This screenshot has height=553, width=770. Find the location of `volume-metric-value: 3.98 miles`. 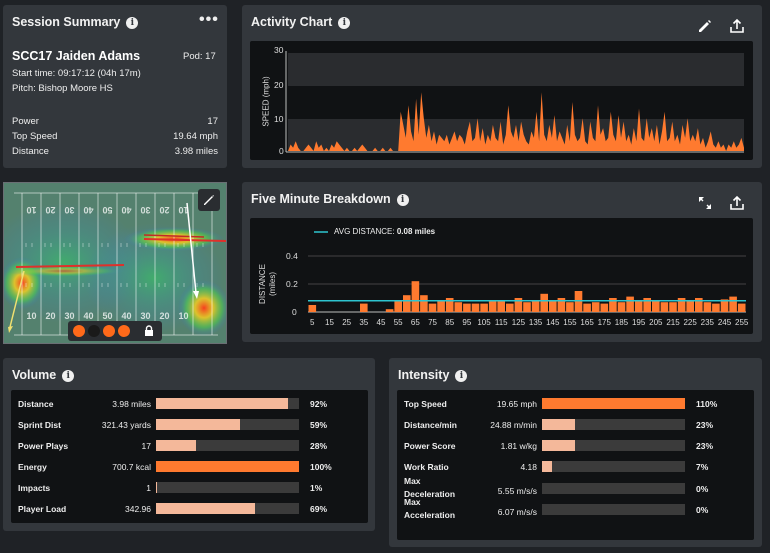

volume-metric-value: 3.98 miles is located at coordinates (131, 404).